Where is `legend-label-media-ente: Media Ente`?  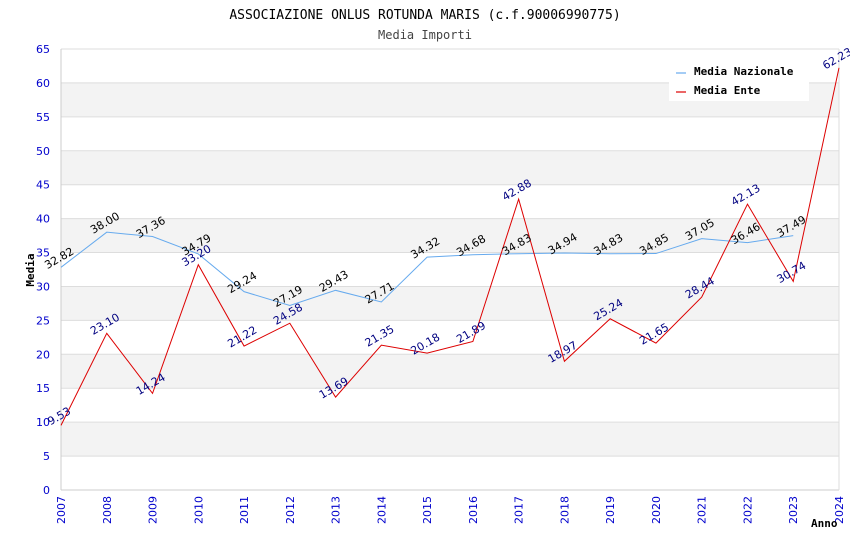
legend-label-media-ente: Media Ente is located at coordinates (727, 90).